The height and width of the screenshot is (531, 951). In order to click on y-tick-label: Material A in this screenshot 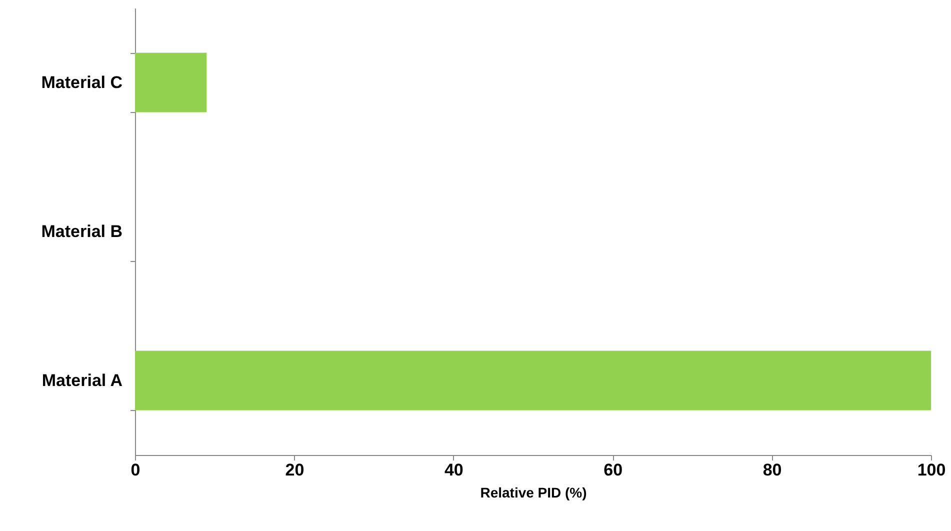, I will do `click(82, 380)`.